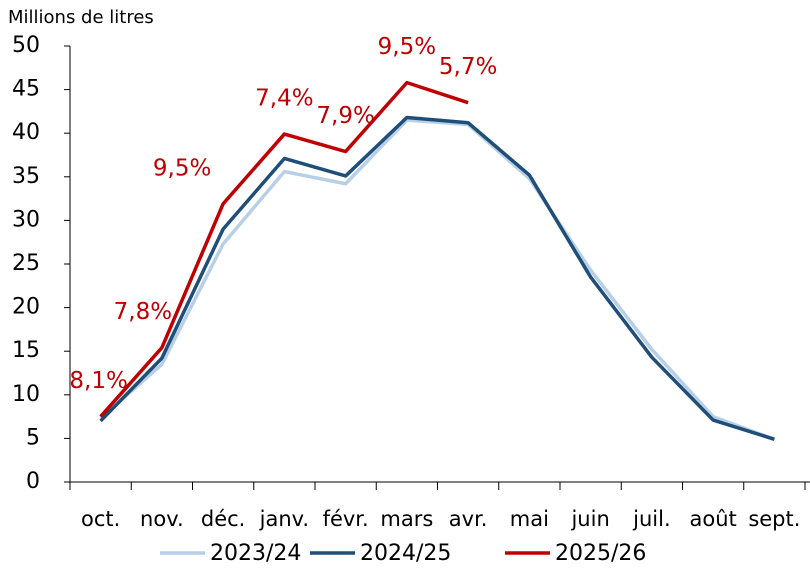 The height and width of the screenshot is (571, 810). I want to click on legend-label: 2023/24, so click(255, 553).